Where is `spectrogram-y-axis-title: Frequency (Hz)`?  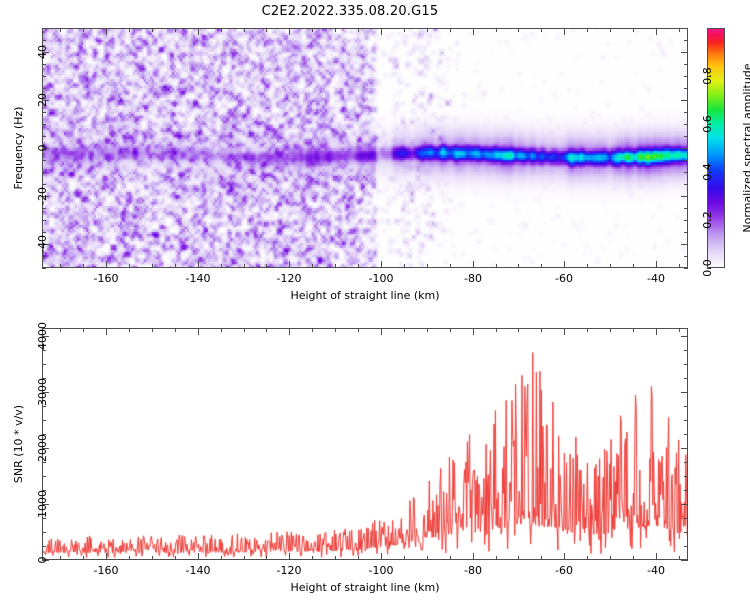
spectrogram-y-axis-title: Frequency (Hz) is located at coordinates (18, 148).